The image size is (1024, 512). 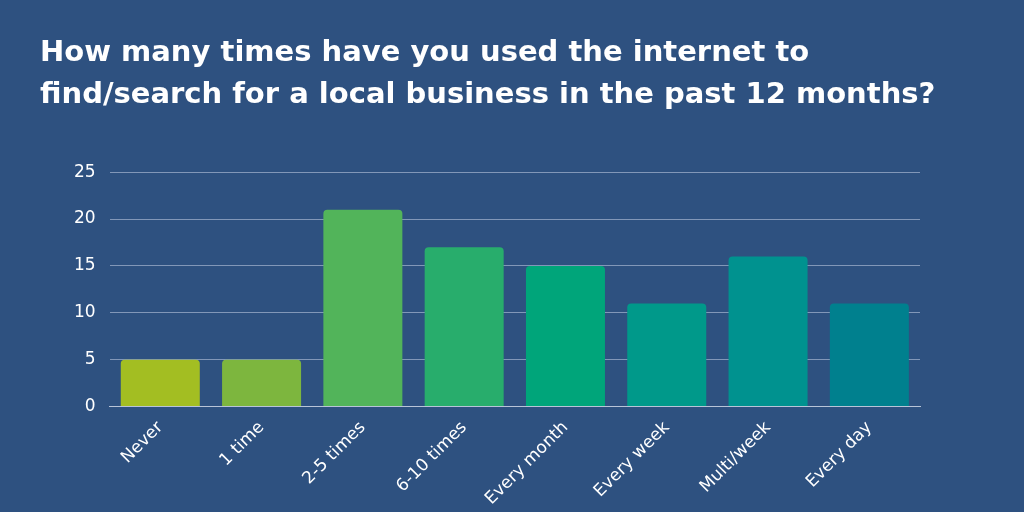 What do you see at coordinates (488, 72) in the screenshot?
I see `chart-title: How many times have you used the internet to find/search for a local business in the past 12 months?` at bounding box center [488, 72].